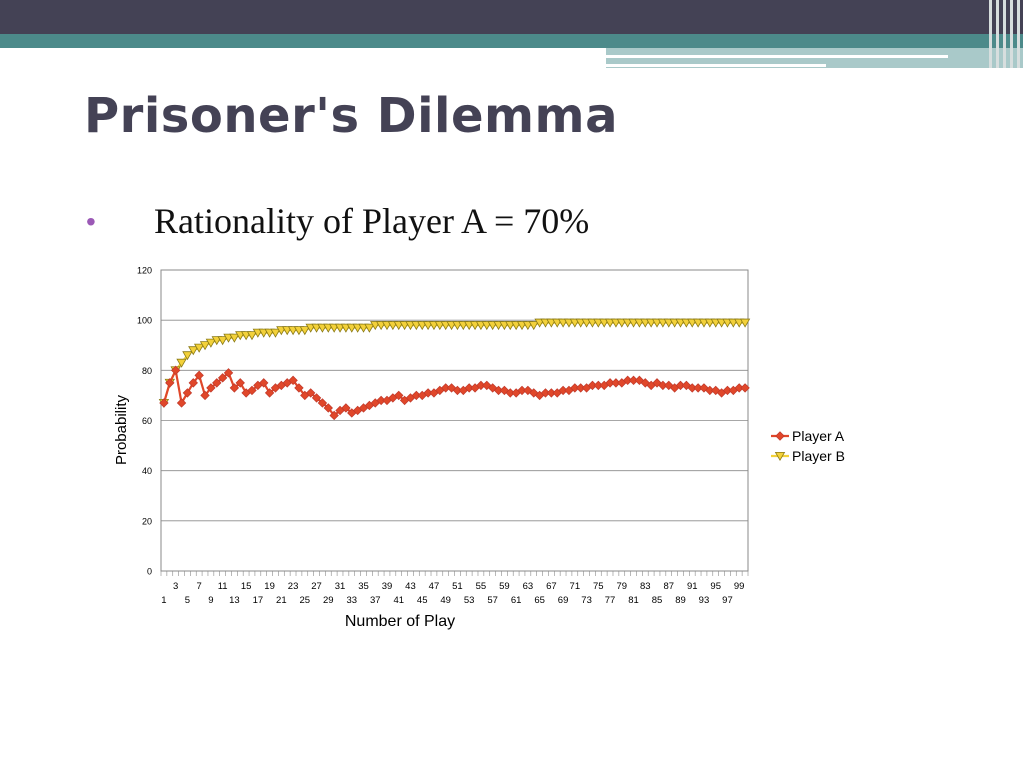 Image resolution: width=1023 pixels, height=767 pixels. Describe the element at coordinates (610, 600) in the screenshot. I see `x-tick-label: 77` at that location.